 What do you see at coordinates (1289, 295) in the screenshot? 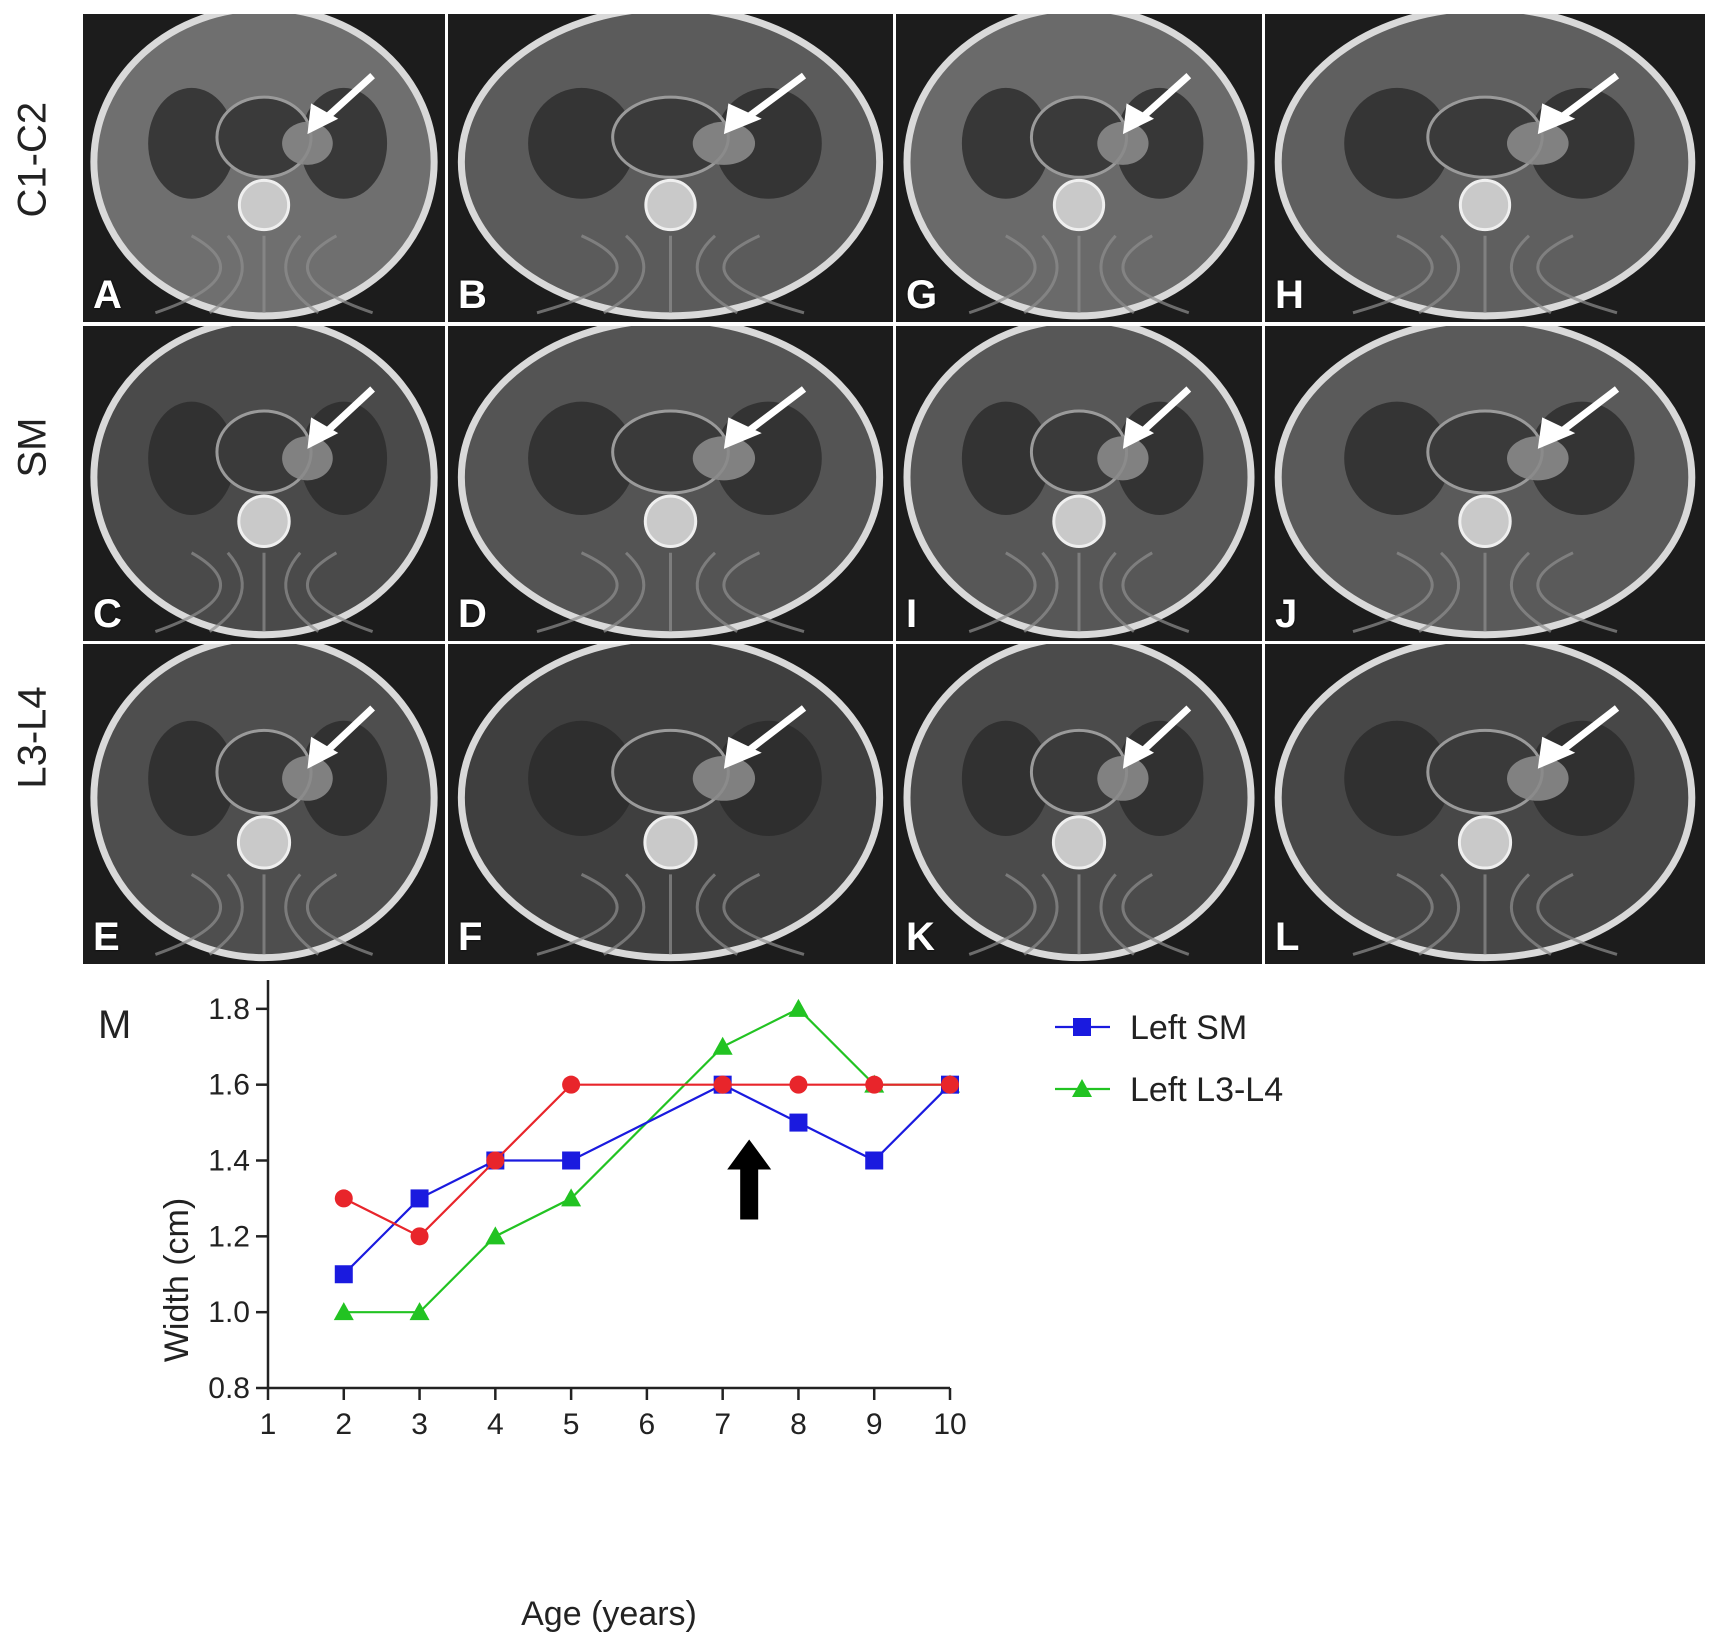
I see `panel-letter: H` at bounding box center [1289, 295].